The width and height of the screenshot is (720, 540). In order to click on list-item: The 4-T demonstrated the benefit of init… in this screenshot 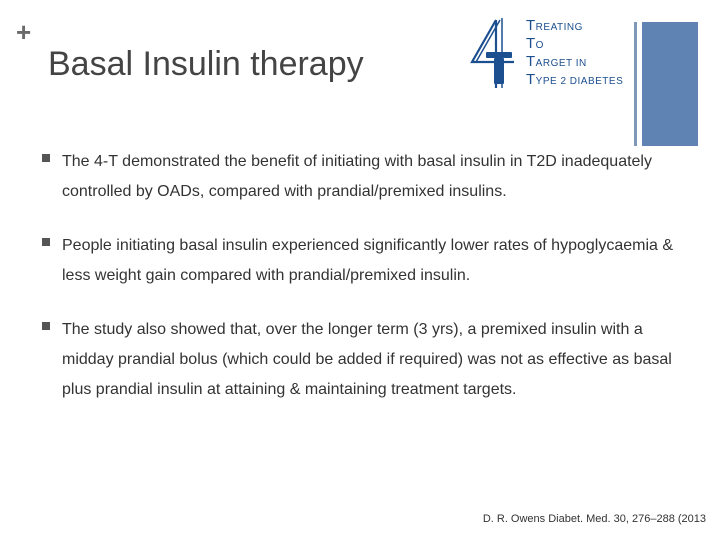, I will do `click(362, 177)`.